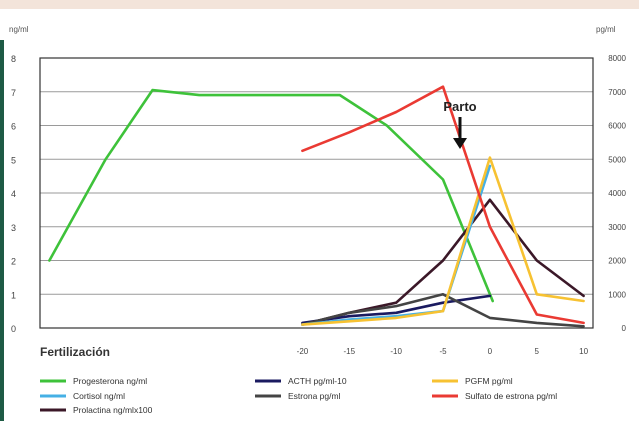 The image size is (639, 421). I want to click on left-tick-label: 7, so click(13, 93).